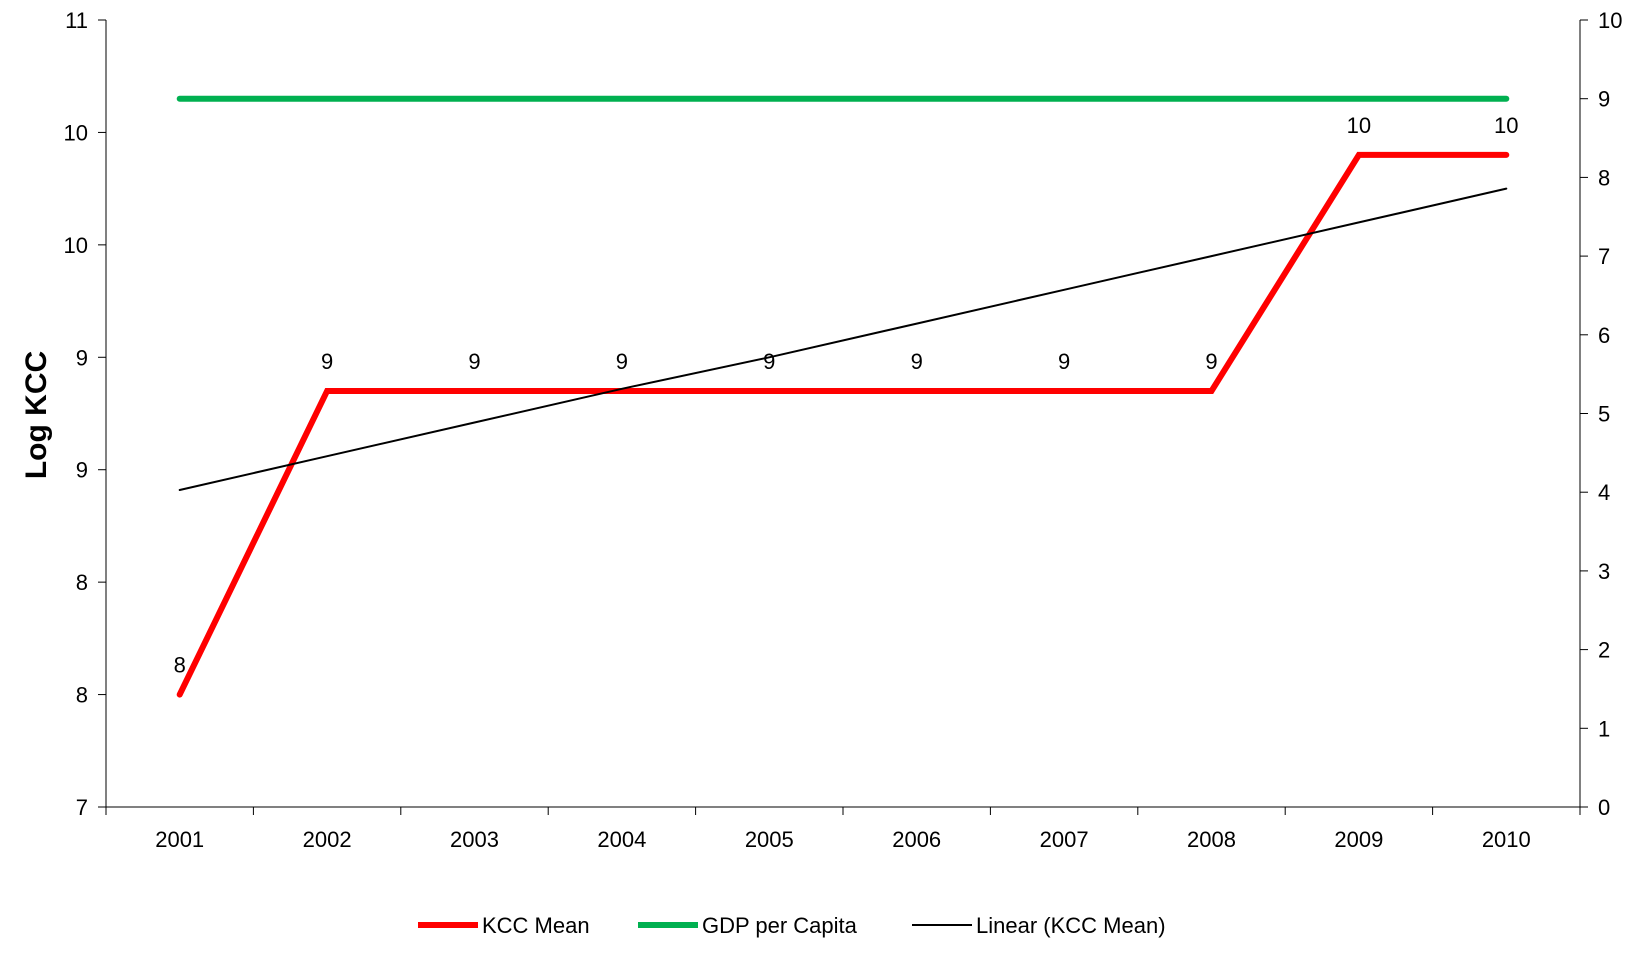 The width and height of the screenshot is (1641, 965). What do you see at coordinates (536, 925) in the screenshot?
I see `legend-label: KCC Mean` at bounding box center [536, 925].